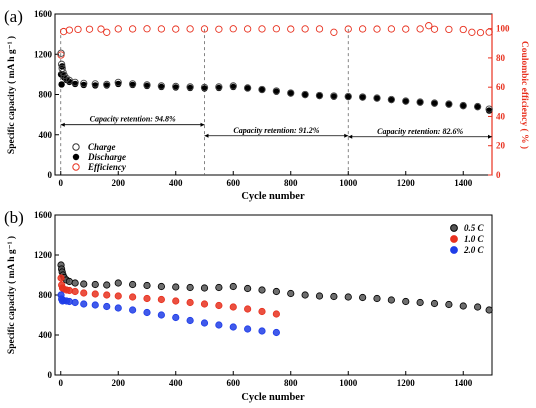 The width and height of the screenshot is (536, 408). What do you see at coordinates (454, 228) in the screenshot?
I see `legend-0-5c-marker` at bounding box center [454, 228].